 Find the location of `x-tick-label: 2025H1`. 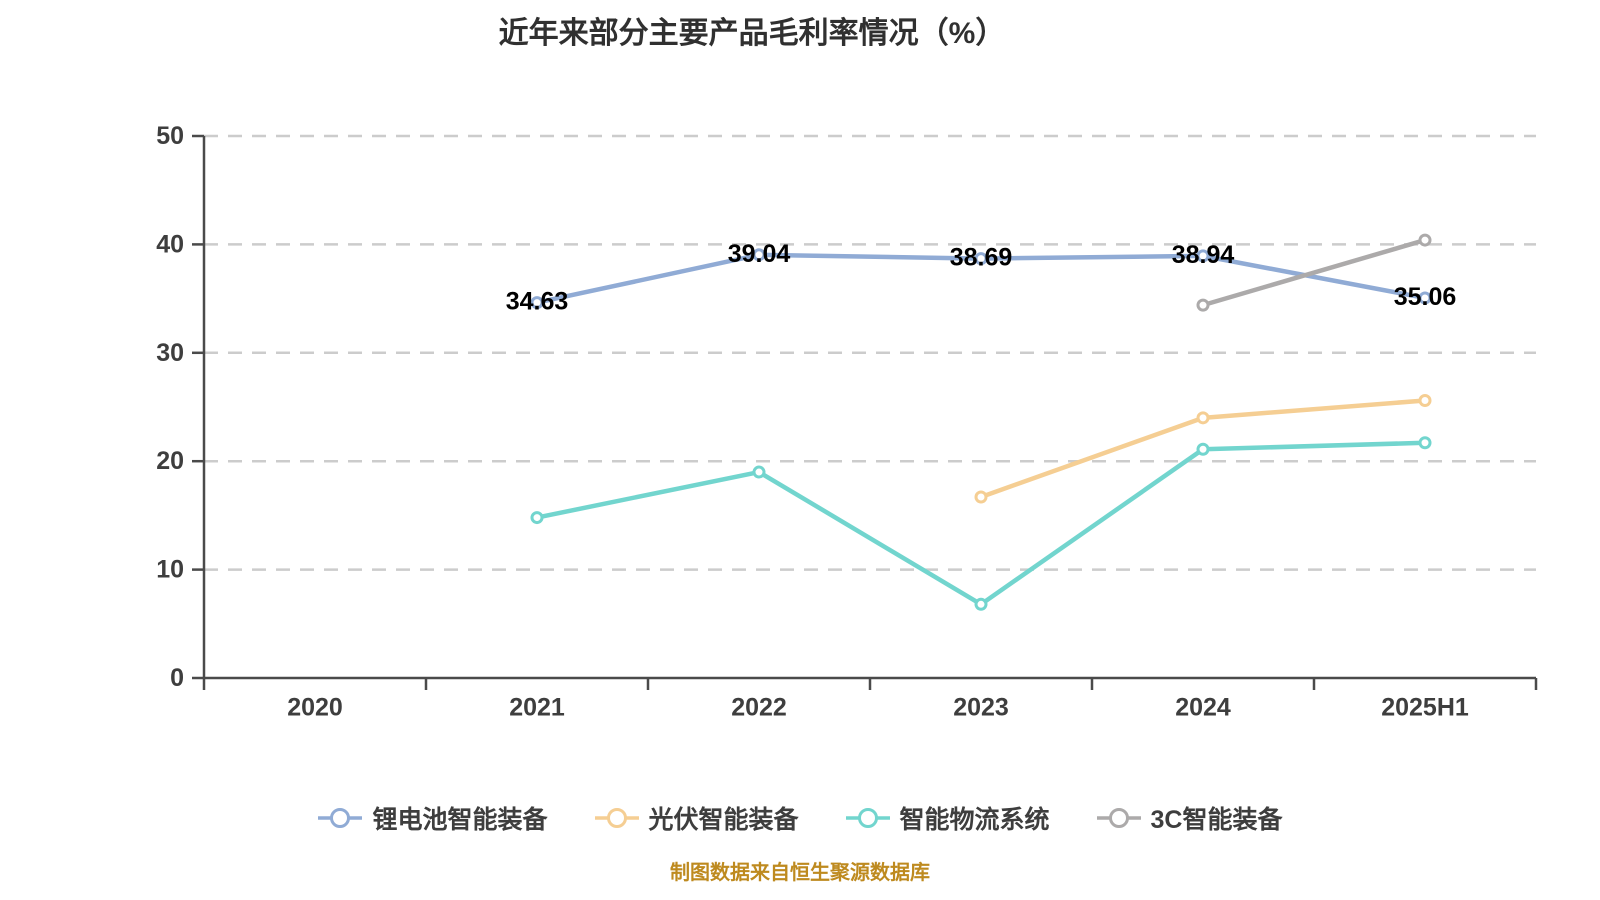

x-tick-label: 2025H1 is located at coordinates (1425, 708).